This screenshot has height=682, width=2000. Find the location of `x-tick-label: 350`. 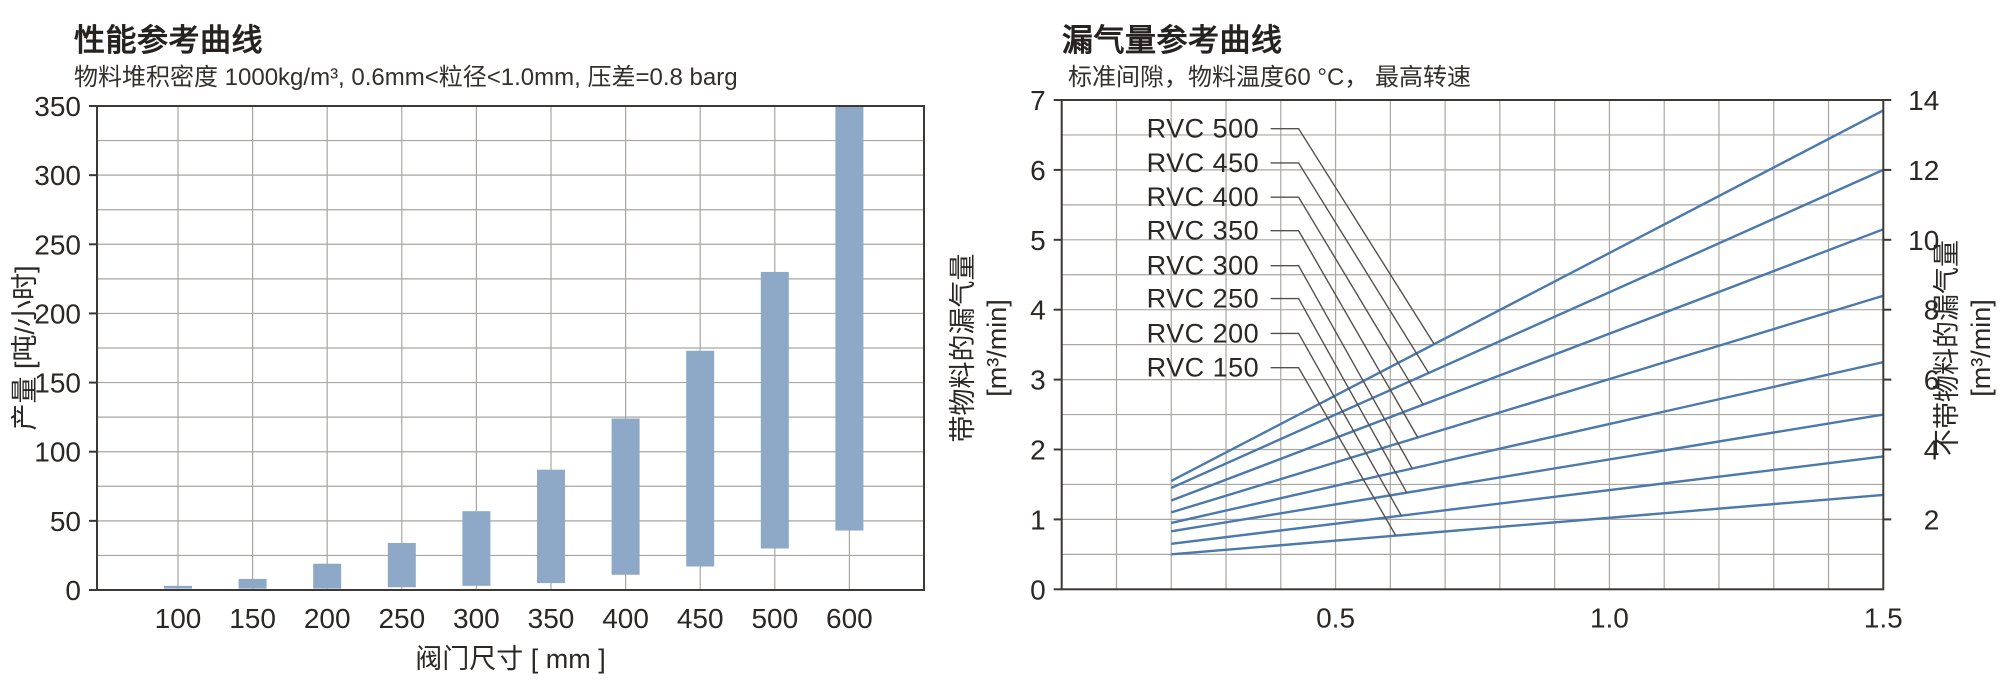

x-tick-label: 350 is located at coordinates (551, 618).